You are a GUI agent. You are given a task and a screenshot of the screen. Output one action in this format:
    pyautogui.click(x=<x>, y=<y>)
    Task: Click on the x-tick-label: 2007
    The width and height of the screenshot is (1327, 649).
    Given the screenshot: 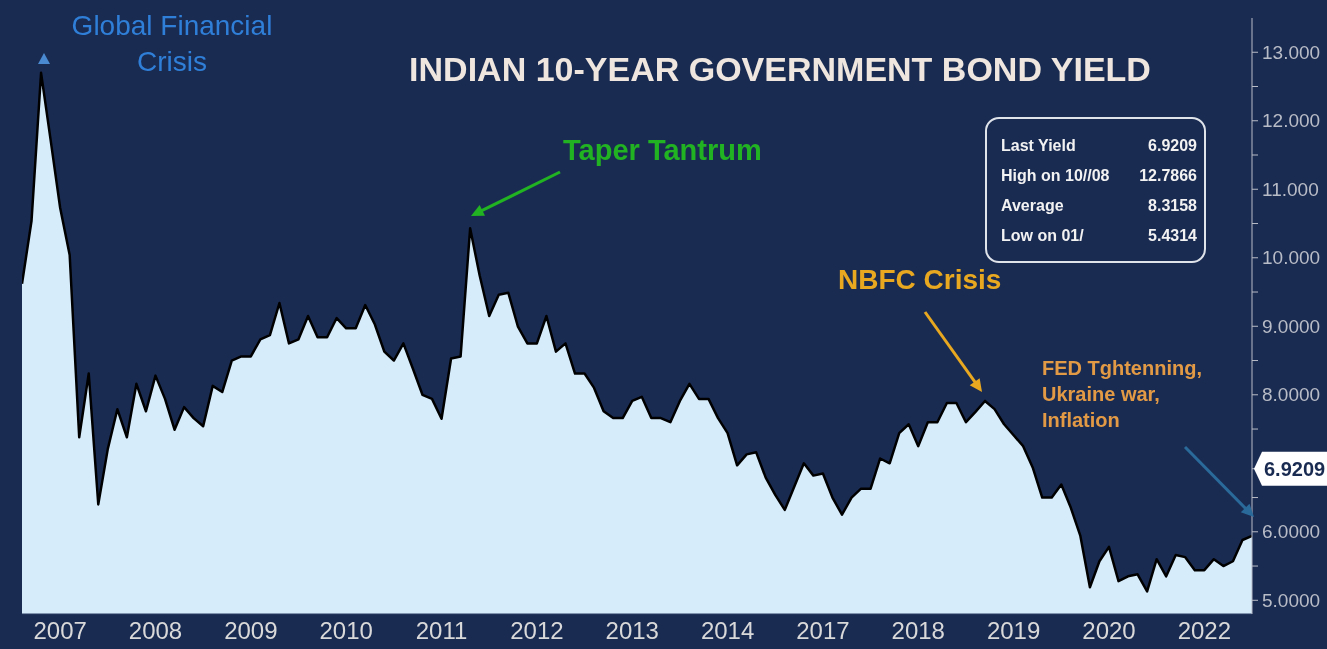 What is the action you would take?
    pyautogui.click(x=60, y=631)
    